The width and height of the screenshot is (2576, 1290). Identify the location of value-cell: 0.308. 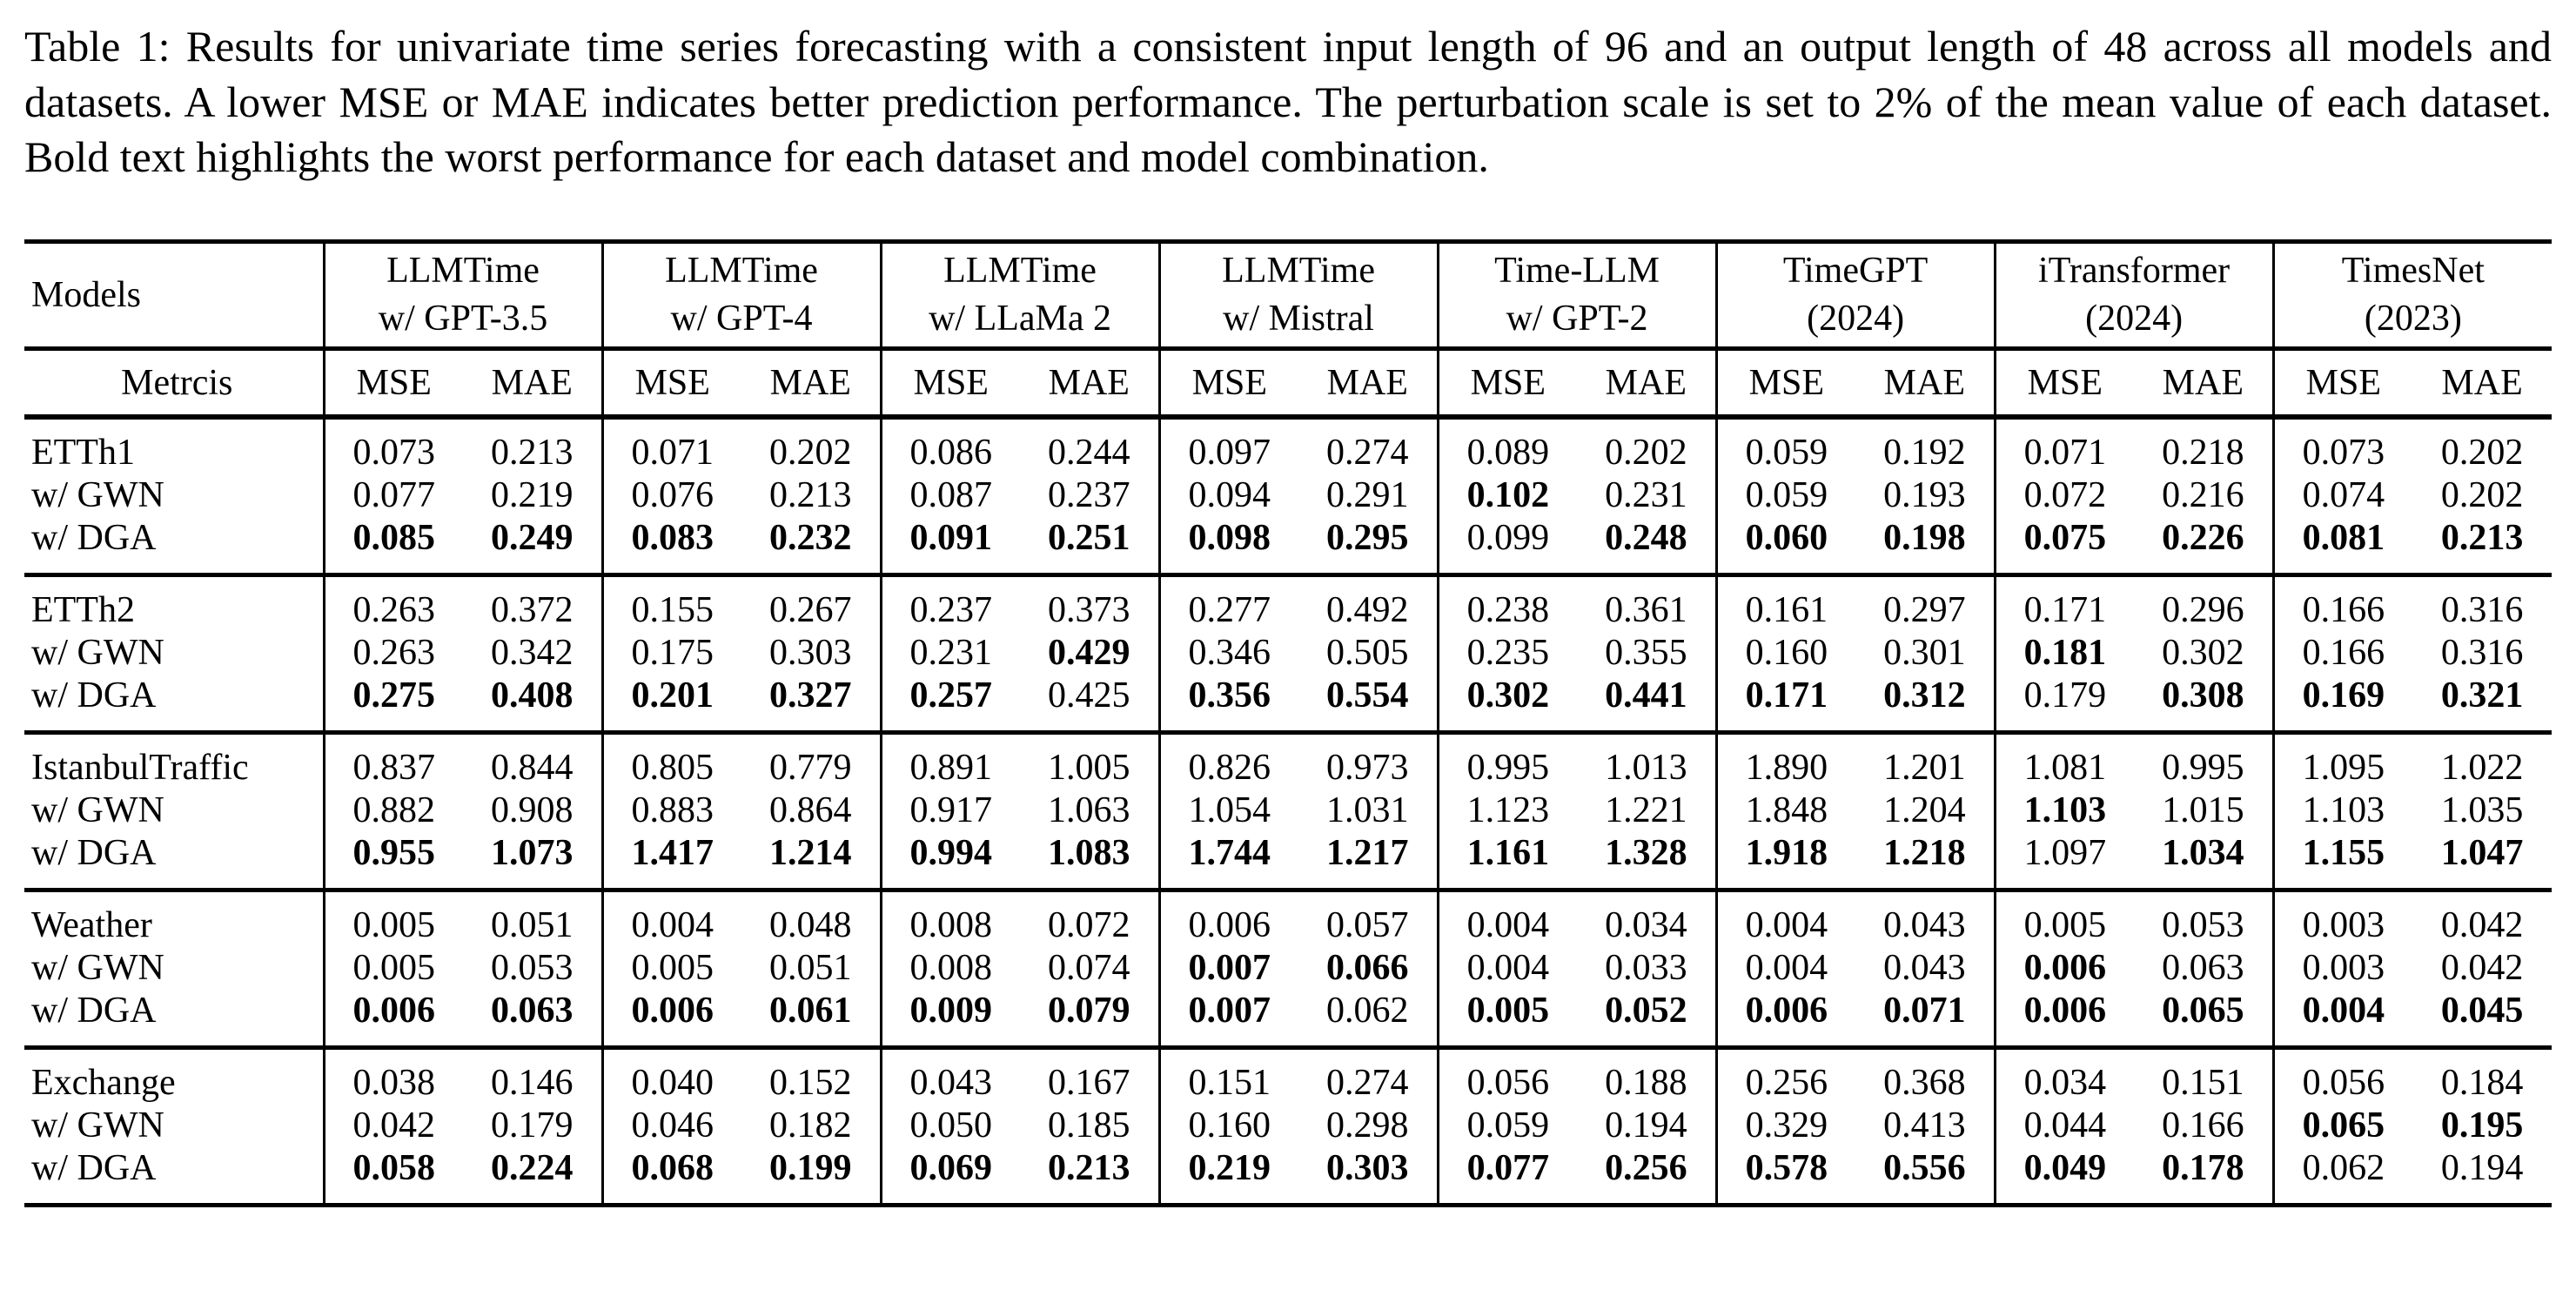
(2203, 695).